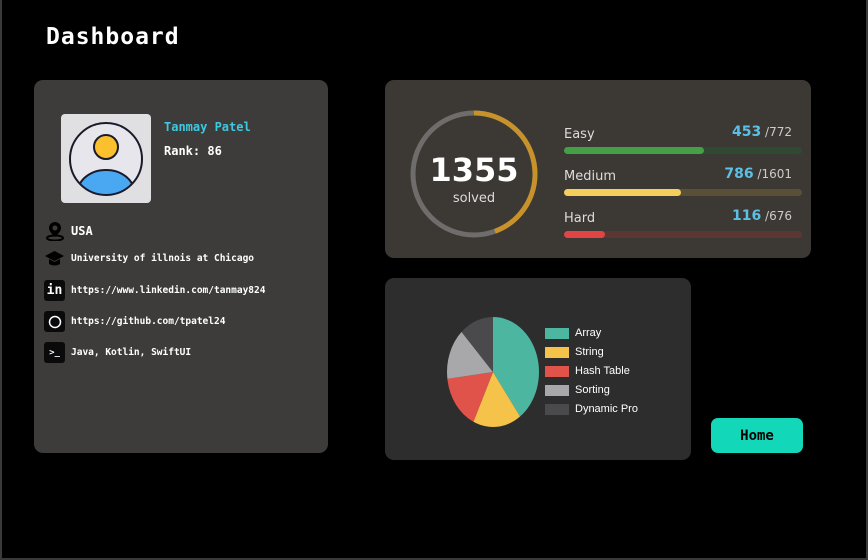 The image size is (868, 560). What do you see at coordinates (54, 230) in the screenshot?
I see `location-pin-icon` at bounding box center [54, 230].